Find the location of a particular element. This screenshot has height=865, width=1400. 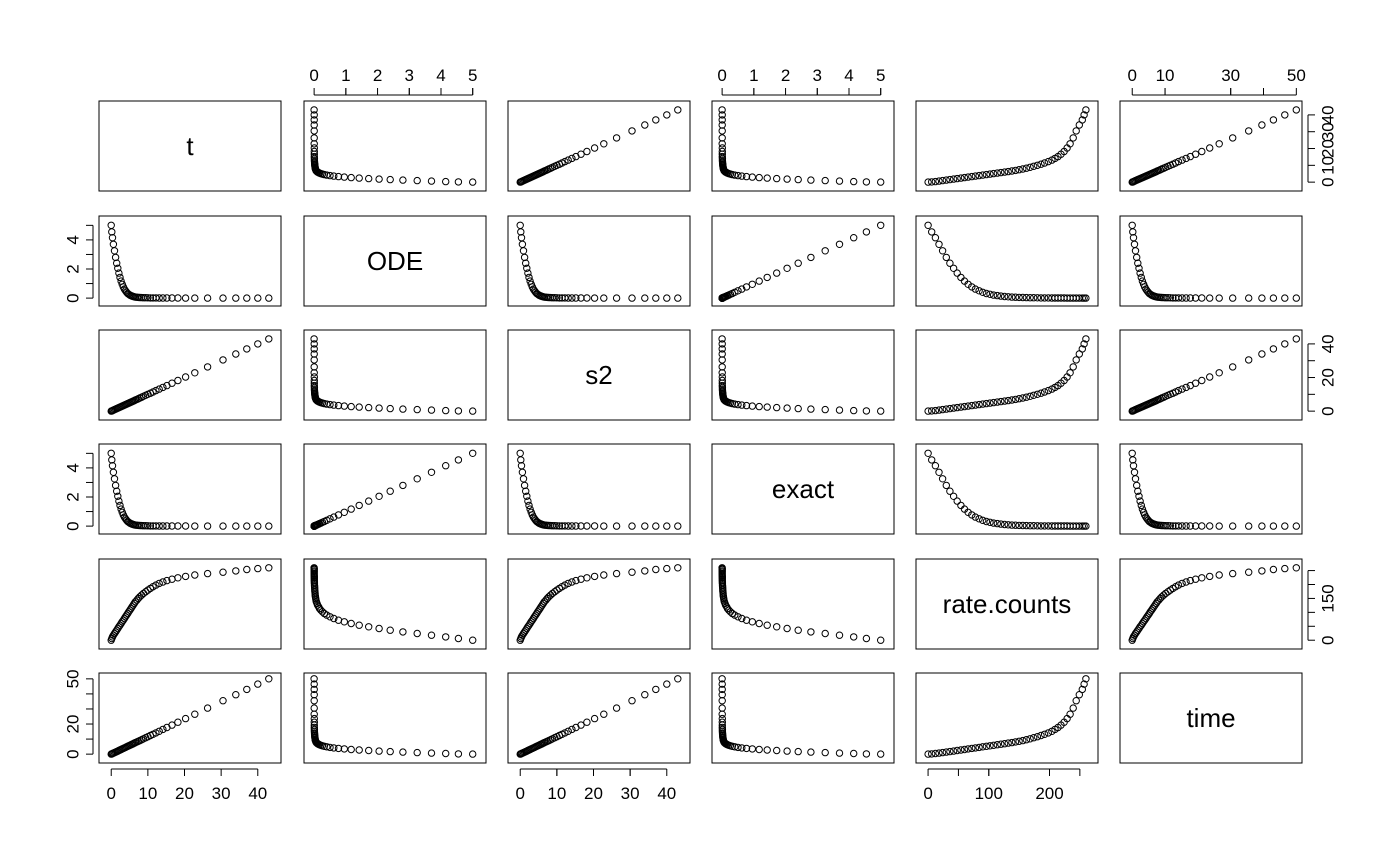

panel-s2-vs-t is located at coordinates (190, 375).